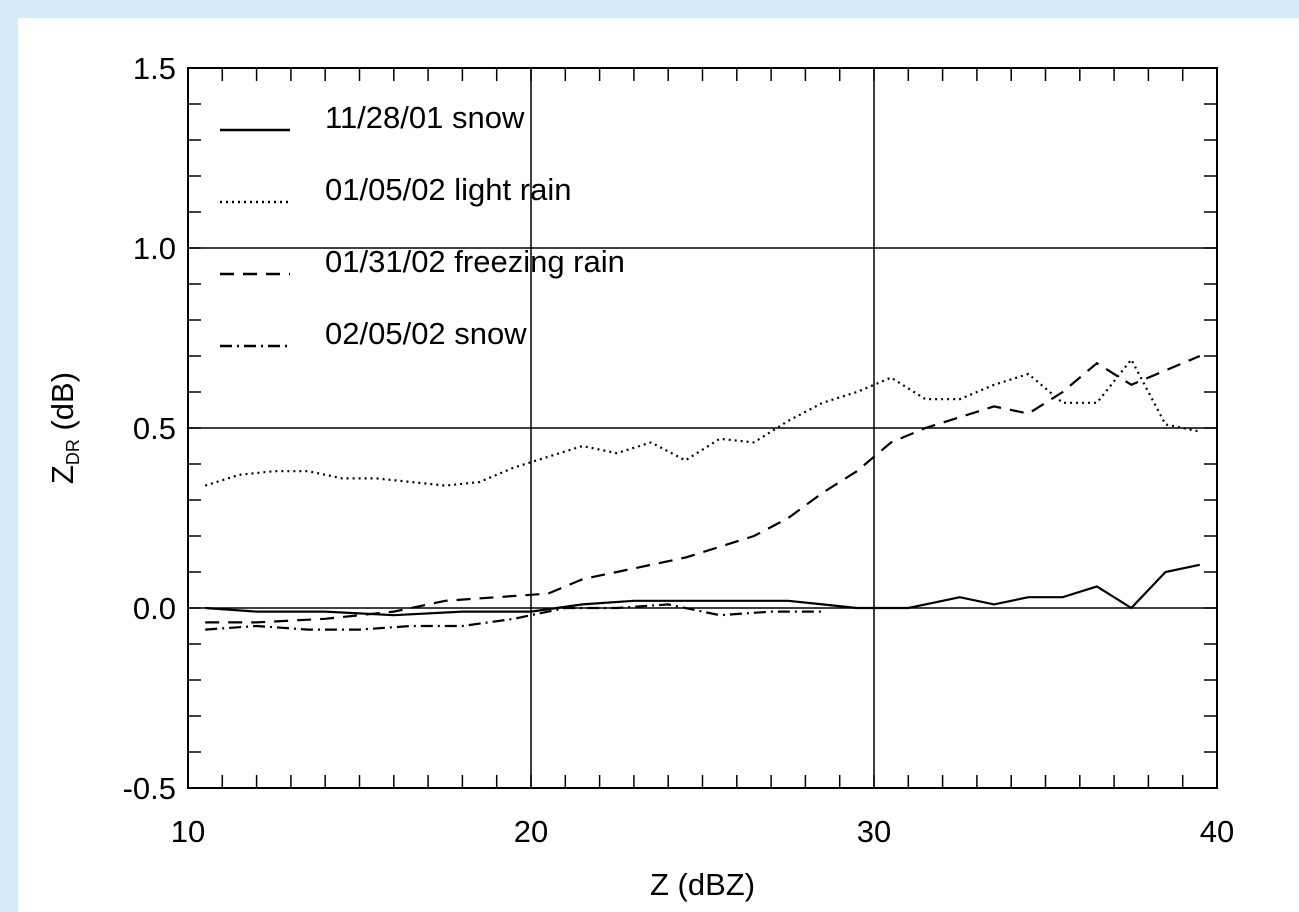 This screenshot has height=912, width=1299. What do you see at coordinates (154, 248) in the screenshot?
I see `y-tick-label: 1.0` at bounding box center [154, 248].